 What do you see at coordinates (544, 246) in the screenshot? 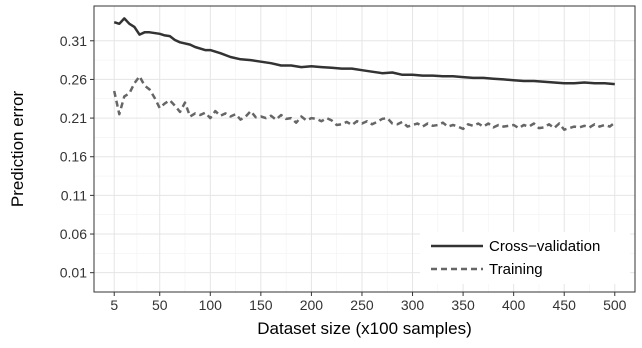
I see `legend-label-cross-validation: Cross−validation` at bounding box center [544, 246].